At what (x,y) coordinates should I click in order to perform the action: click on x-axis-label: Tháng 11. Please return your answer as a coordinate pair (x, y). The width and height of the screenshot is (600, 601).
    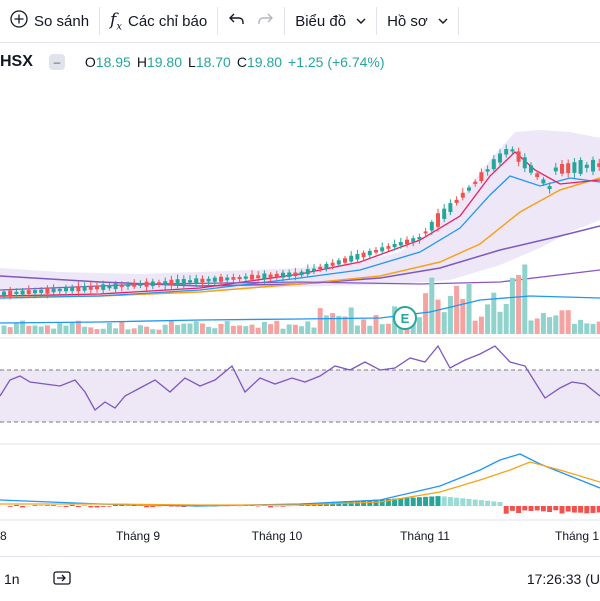
    Looking at the image, I should click on (425, 536).